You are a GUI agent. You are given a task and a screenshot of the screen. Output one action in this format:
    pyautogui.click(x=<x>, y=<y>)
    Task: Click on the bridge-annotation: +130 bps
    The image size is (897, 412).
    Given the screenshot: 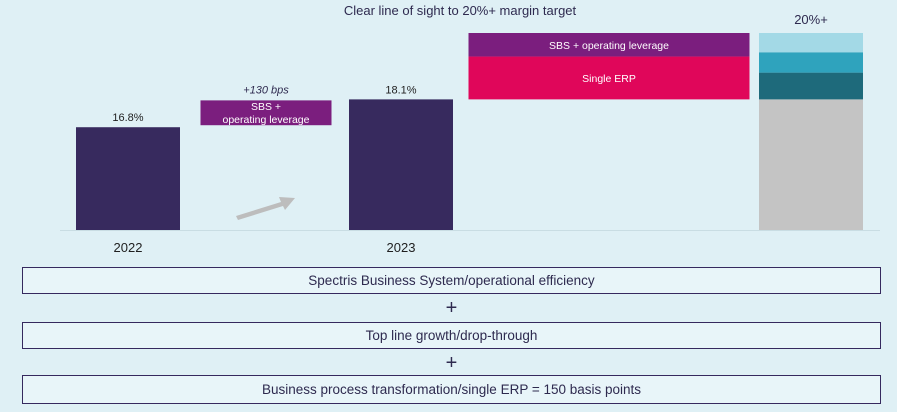 What is the action you would take?
    pyautogui.click(x=266, y=90)
    